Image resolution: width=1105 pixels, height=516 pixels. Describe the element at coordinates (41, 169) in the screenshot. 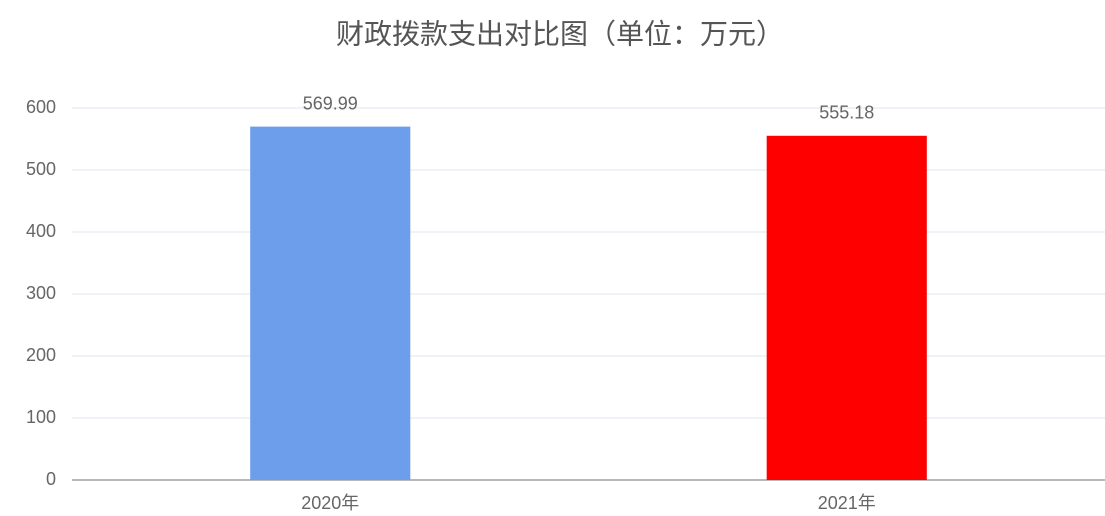

I see `y-tick-label: 500` at that location.